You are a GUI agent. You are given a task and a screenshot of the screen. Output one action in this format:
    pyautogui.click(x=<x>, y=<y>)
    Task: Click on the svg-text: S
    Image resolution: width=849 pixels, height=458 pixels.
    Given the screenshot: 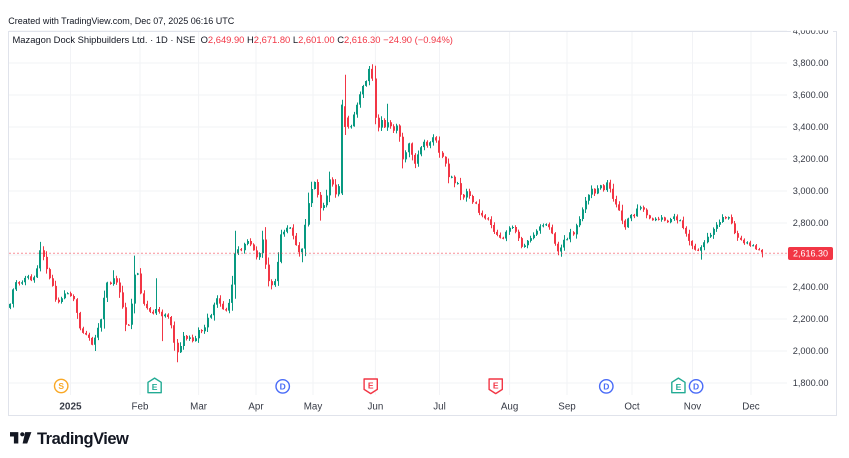 What is the action you would take?
    pyautogui.click(x=61, y=386)
    